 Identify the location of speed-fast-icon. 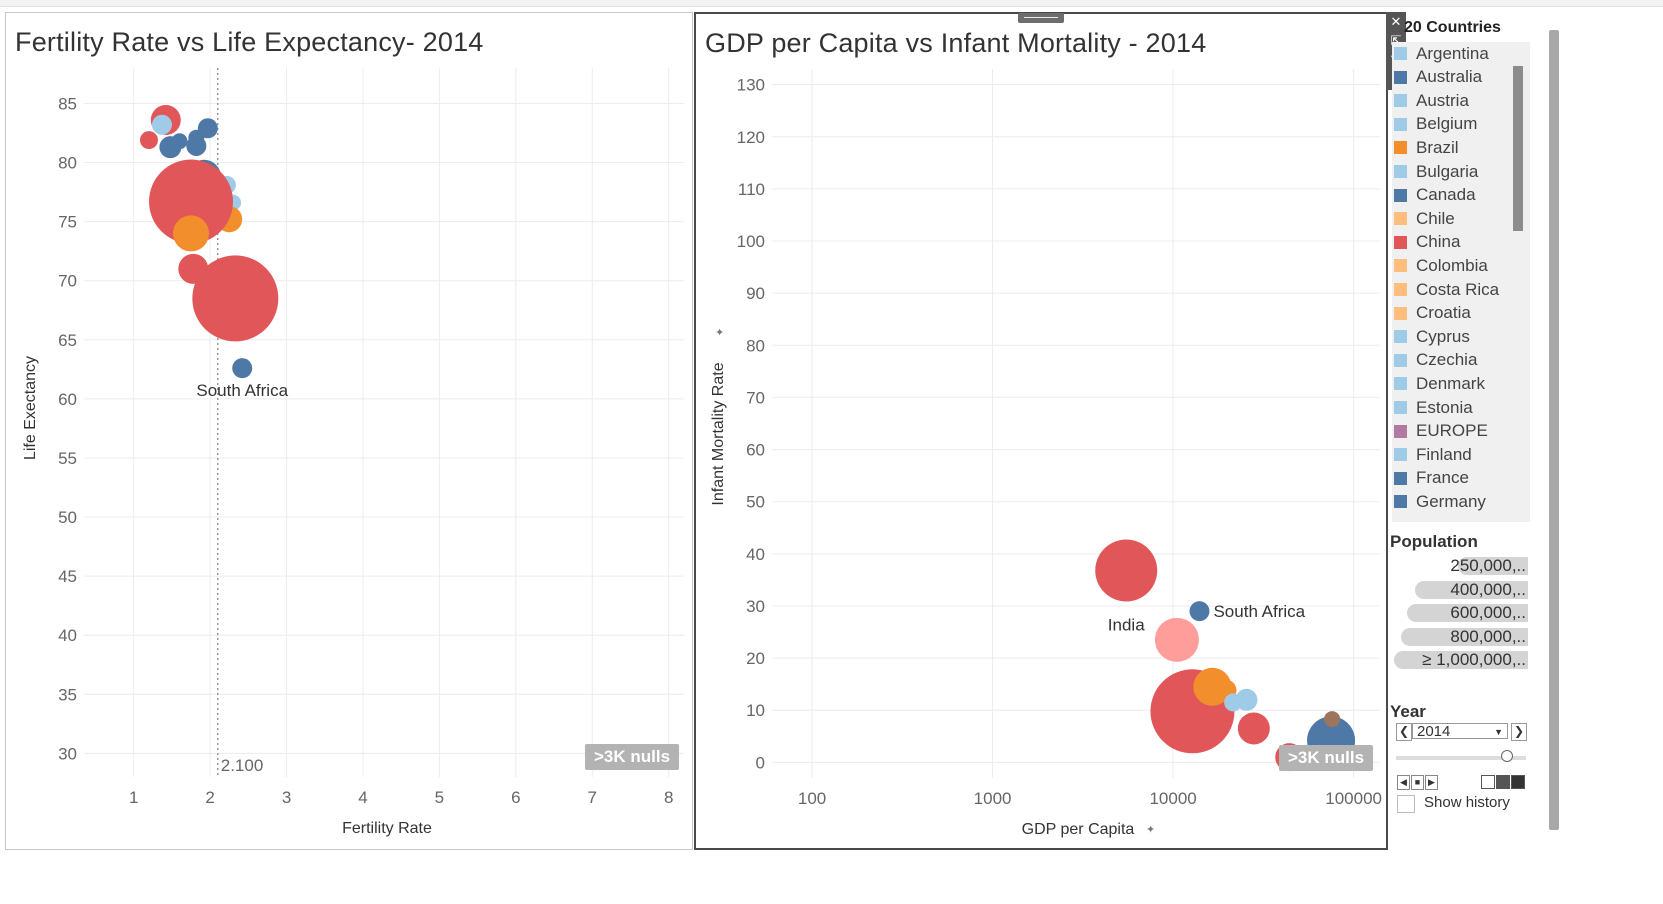
(1518, 782).